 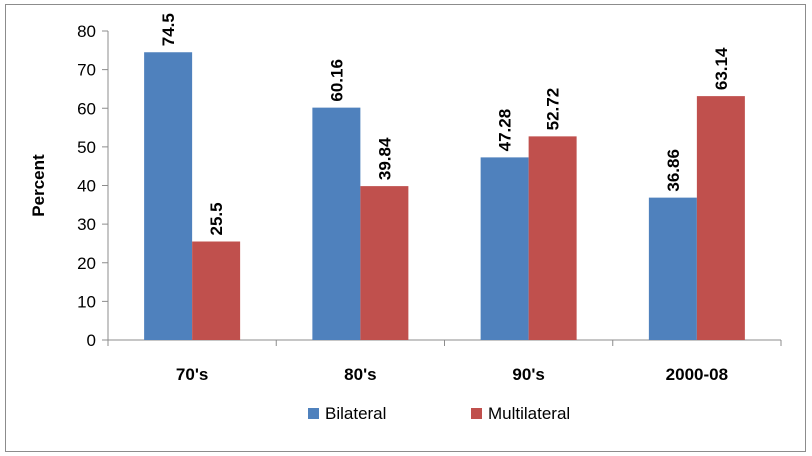 What do you see at coordinates (86, 186) in the screenshot?
I see `y-tick-label: 40` at bounding box center [86, 186].